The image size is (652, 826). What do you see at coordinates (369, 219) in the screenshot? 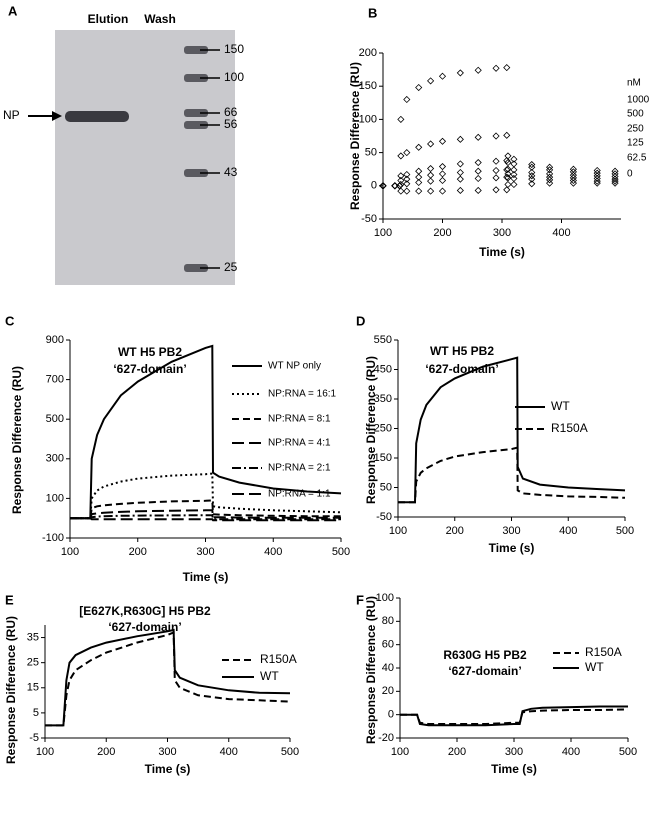
I see `y-tick-label: -50` at bounding box center [369, 219].